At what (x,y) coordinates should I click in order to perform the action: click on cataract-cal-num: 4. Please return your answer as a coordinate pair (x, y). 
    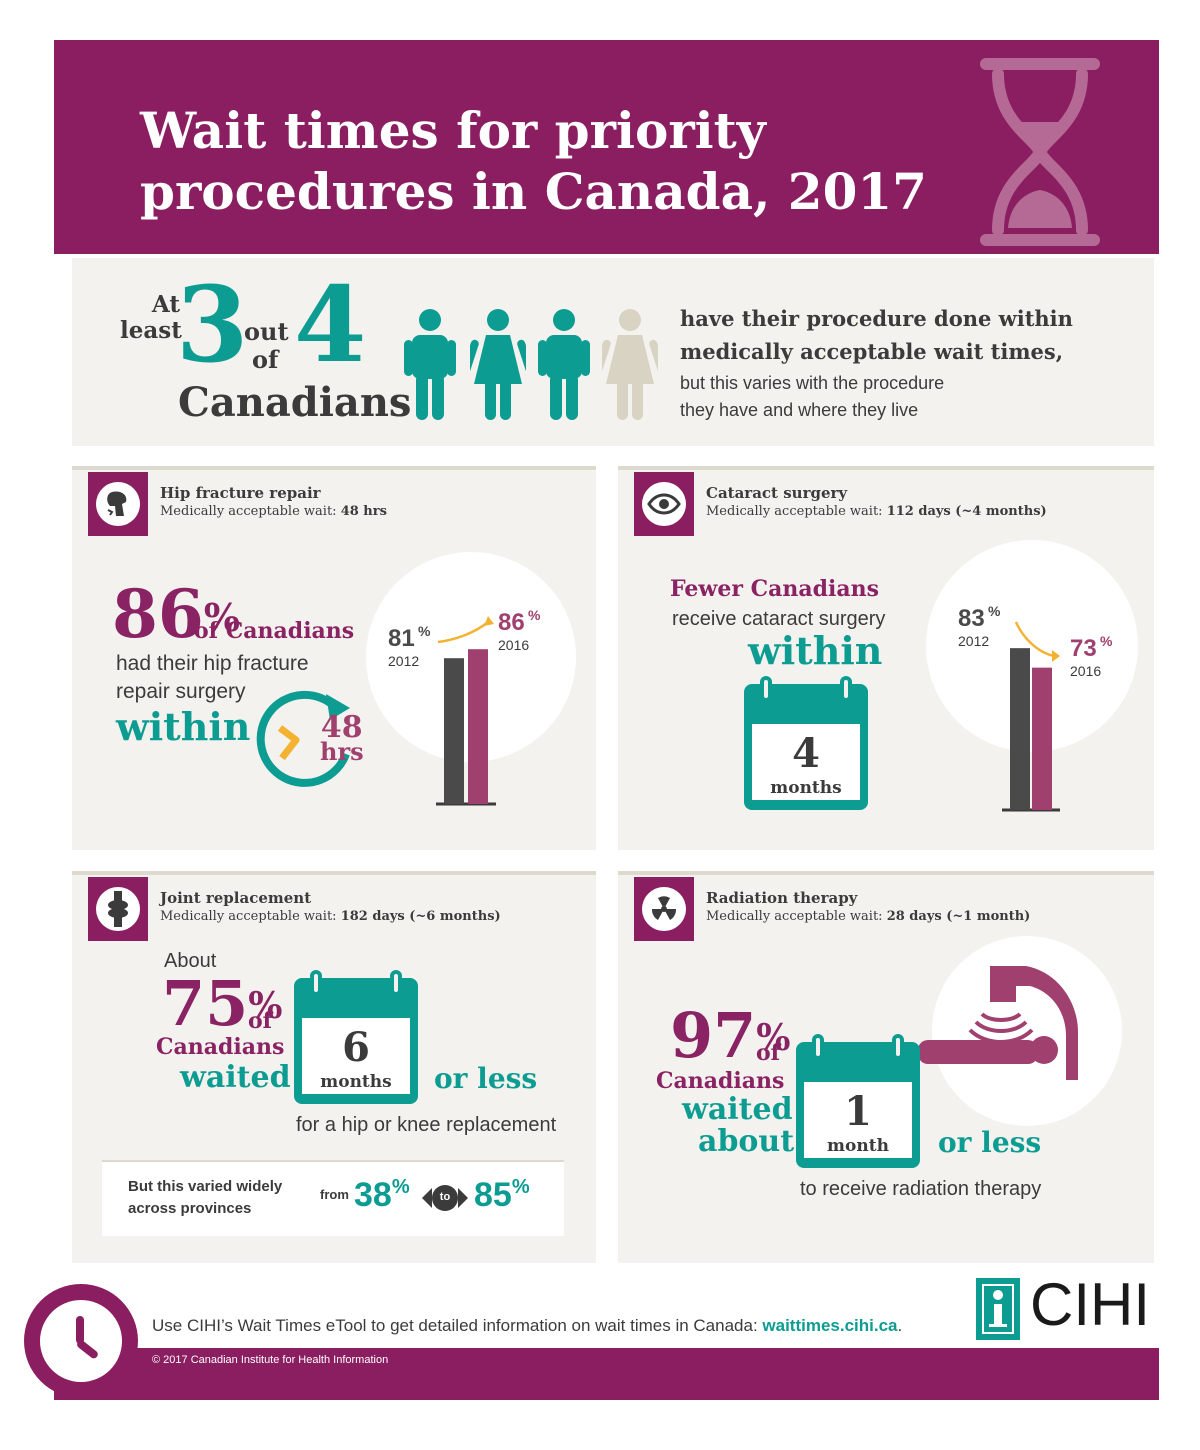
    Looking at the image, I should click on (806, 753).